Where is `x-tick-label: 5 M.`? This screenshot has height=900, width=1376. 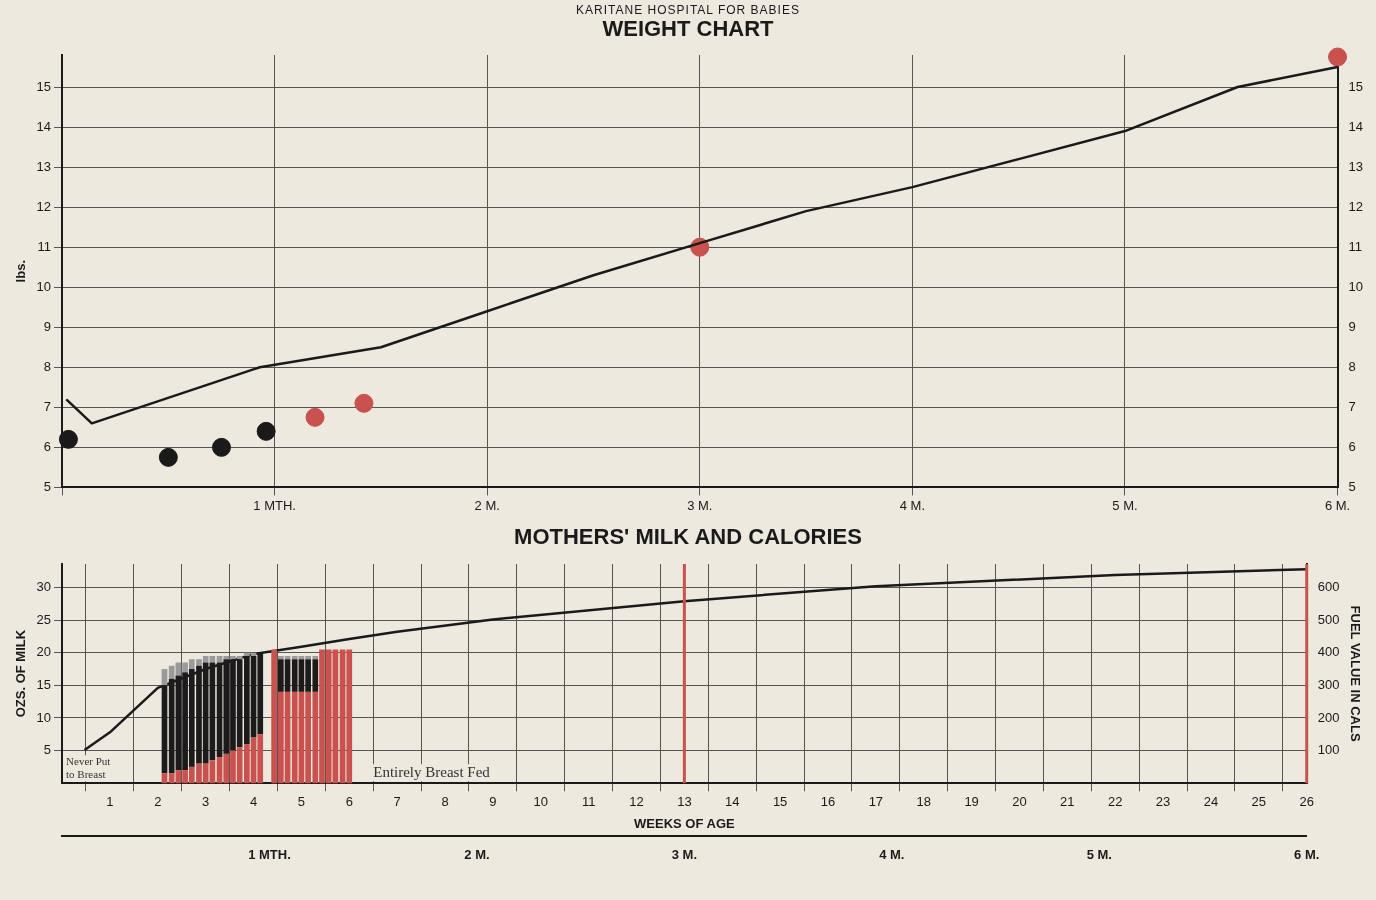 x-tick-label: 5 M. is located at coordinates (1125, 506).